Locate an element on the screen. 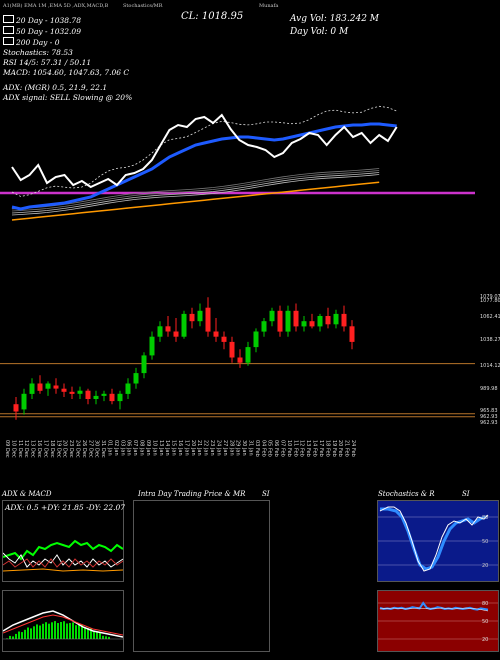 The image size is (500, 660). date-label-52: 20 Feb is located at coordinates (340, 448).